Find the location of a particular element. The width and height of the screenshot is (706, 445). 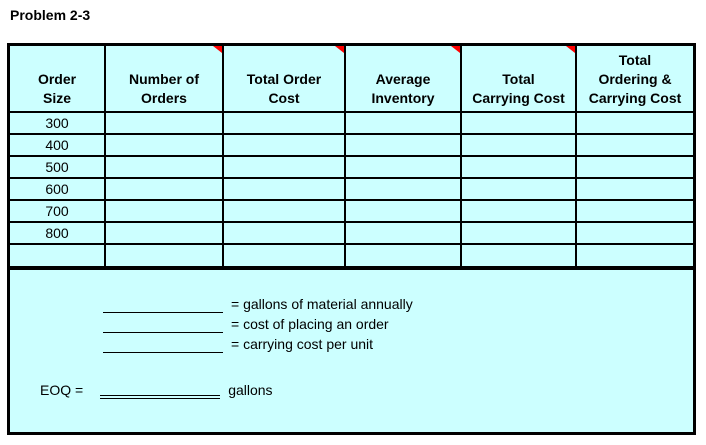

column-header-total-order-cost: Total Order Cost is located at coordinates (284, 79).